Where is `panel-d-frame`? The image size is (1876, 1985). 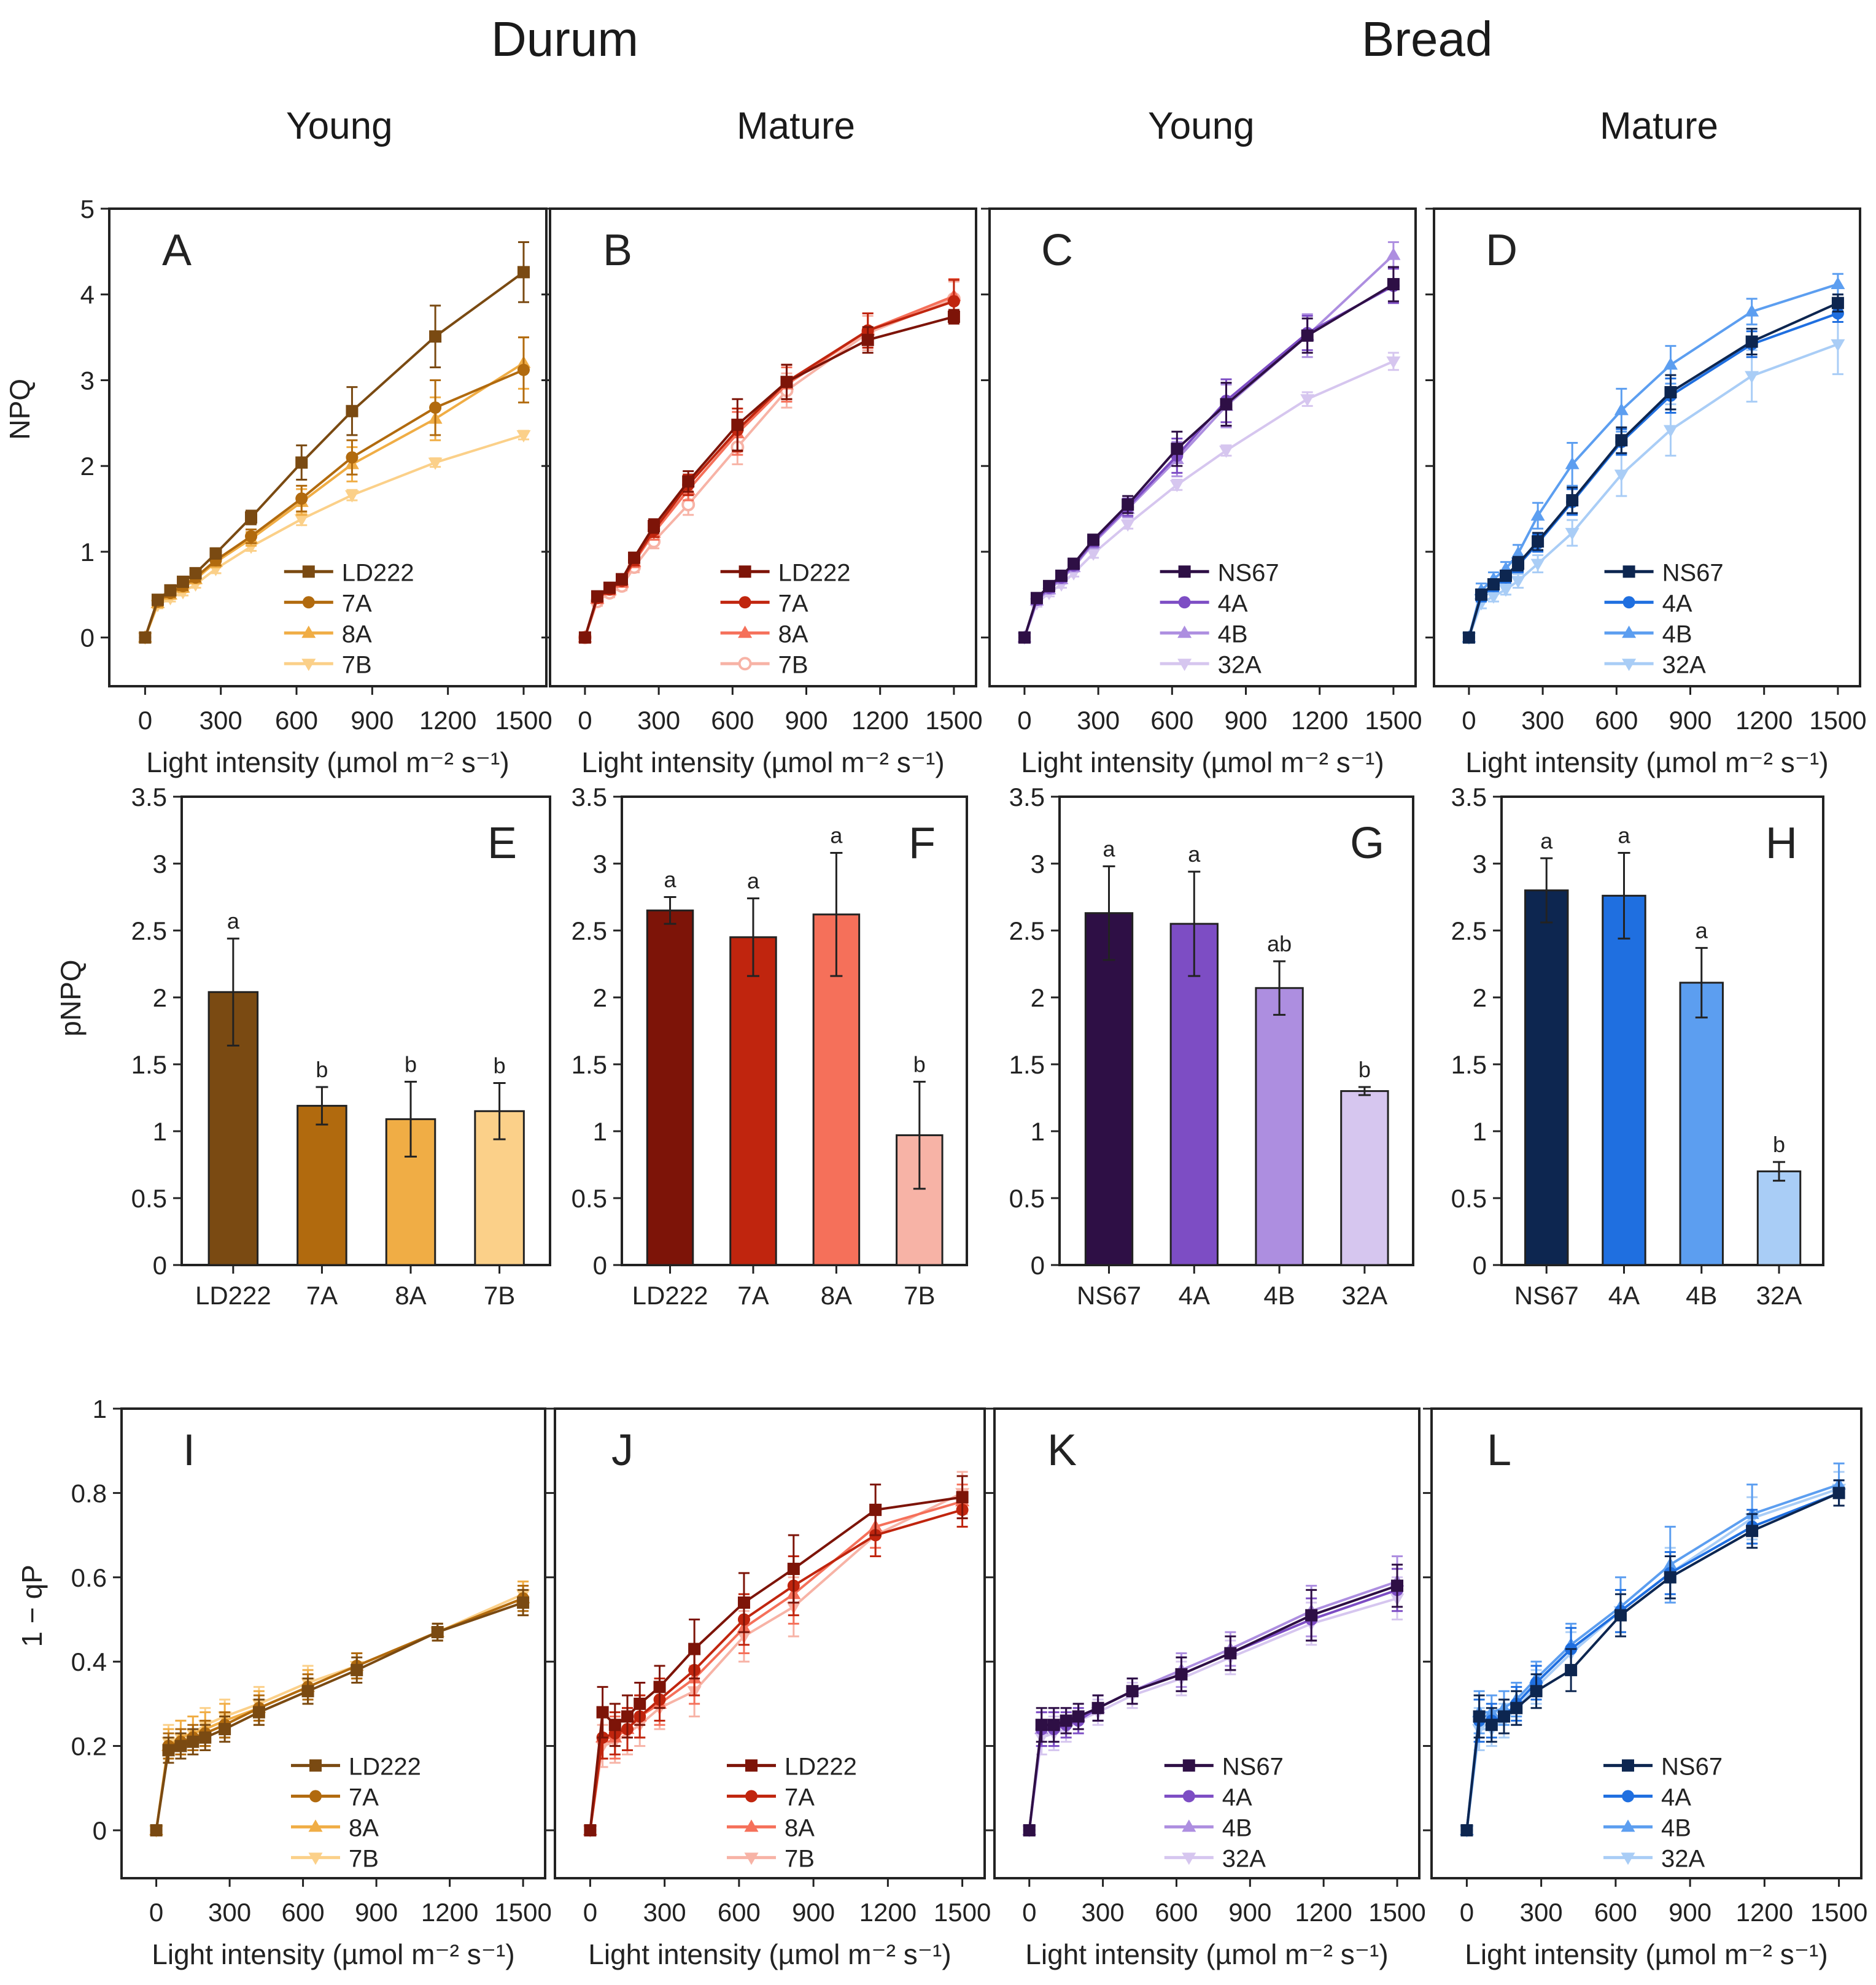 panel-d-frame is located at coordinates (1647, 447).